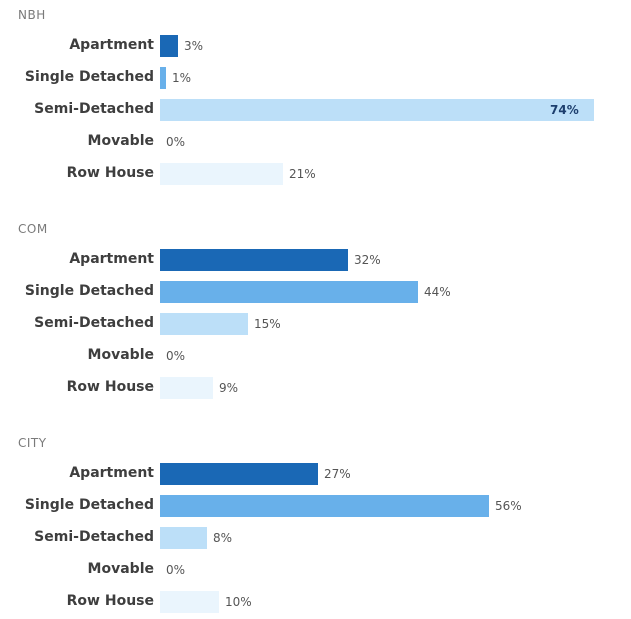  Describe the element at coordinates (221, 174) in the screenshot. I see `bar-nbh-row-house` at that location.